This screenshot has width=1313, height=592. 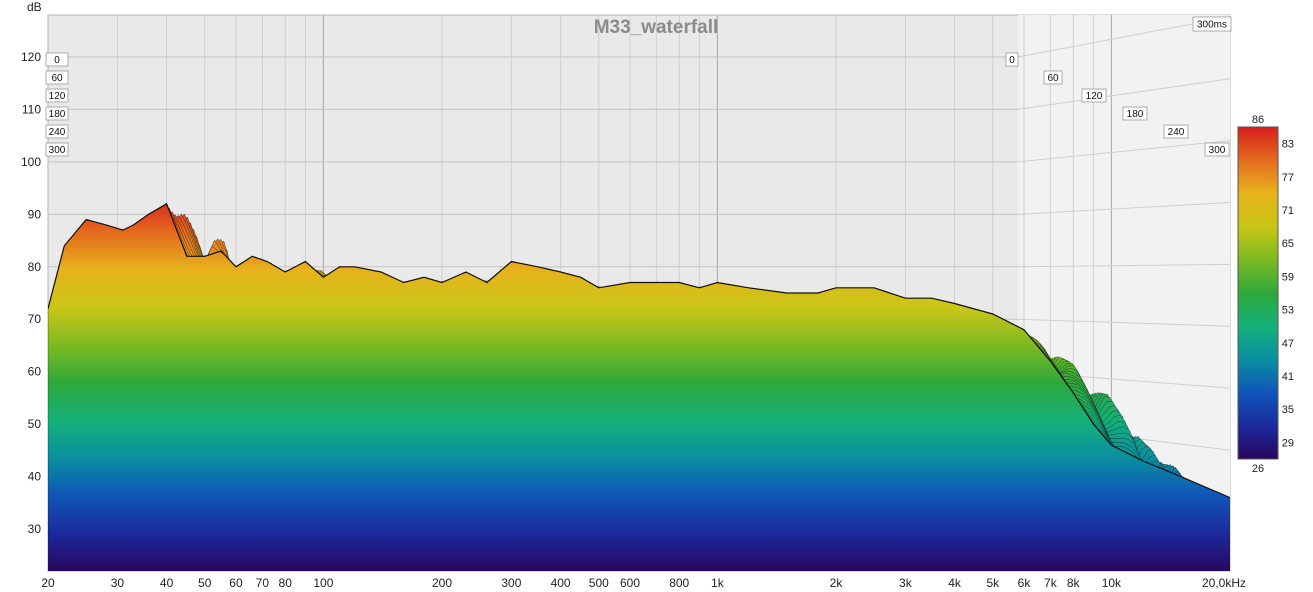 I want to click on x-tick-label: 200, so click(x=442, y=583).